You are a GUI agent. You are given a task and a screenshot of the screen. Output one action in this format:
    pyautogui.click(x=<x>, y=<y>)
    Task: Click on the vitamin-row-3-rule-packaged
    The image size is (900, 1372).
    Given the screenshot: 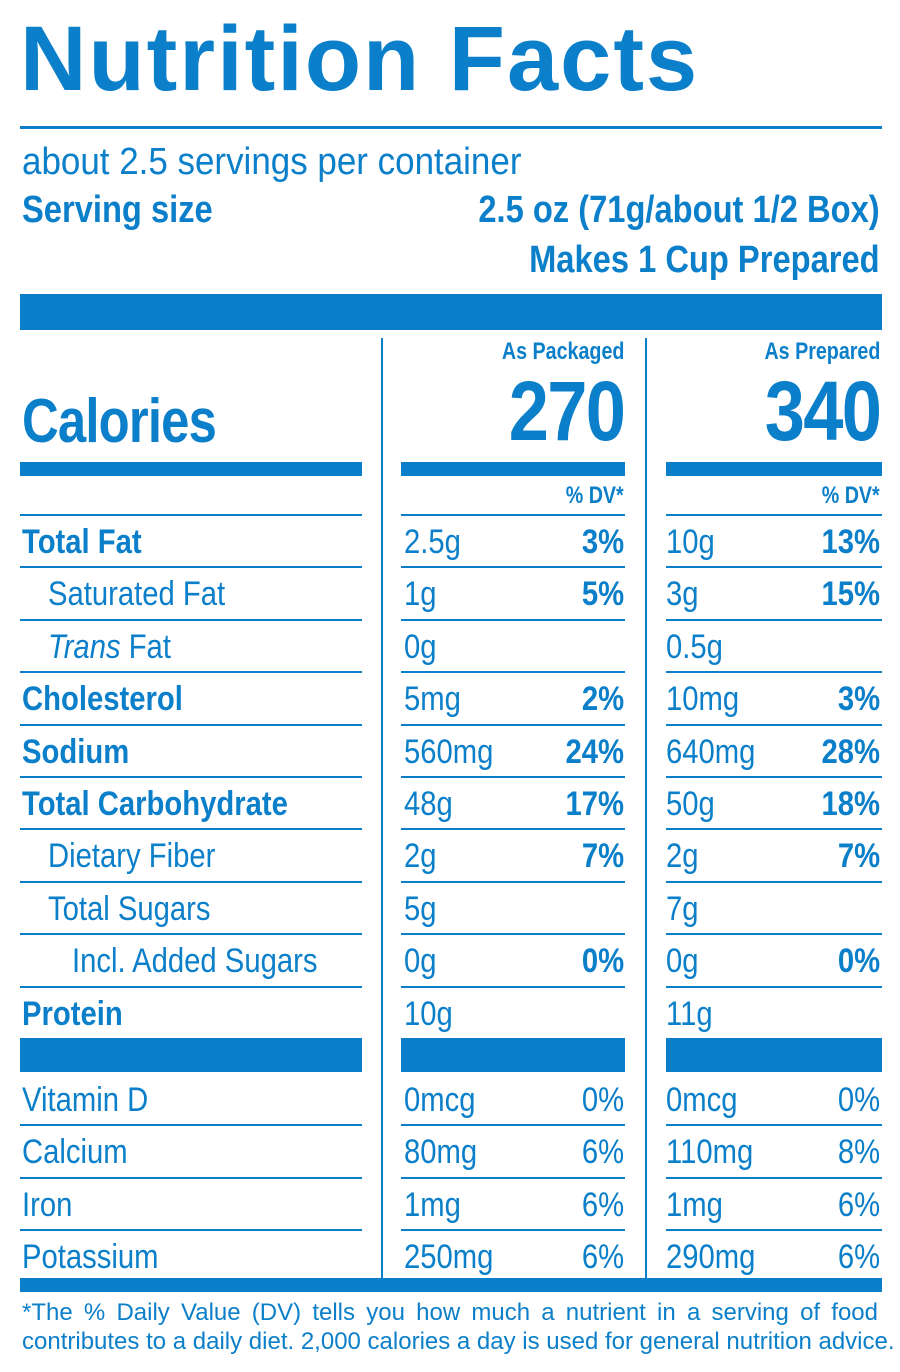 What is the action you would take?
    pyautogui.click(x=513, y=1230)
    